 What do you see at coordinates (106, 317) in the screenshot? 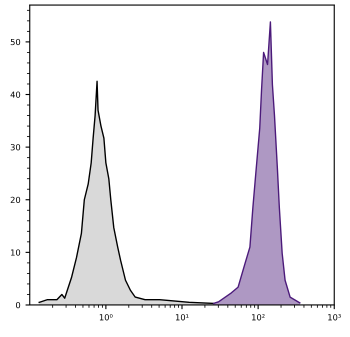
I see `x-tick-label: 10⁰` at bounding box center [106, 317].